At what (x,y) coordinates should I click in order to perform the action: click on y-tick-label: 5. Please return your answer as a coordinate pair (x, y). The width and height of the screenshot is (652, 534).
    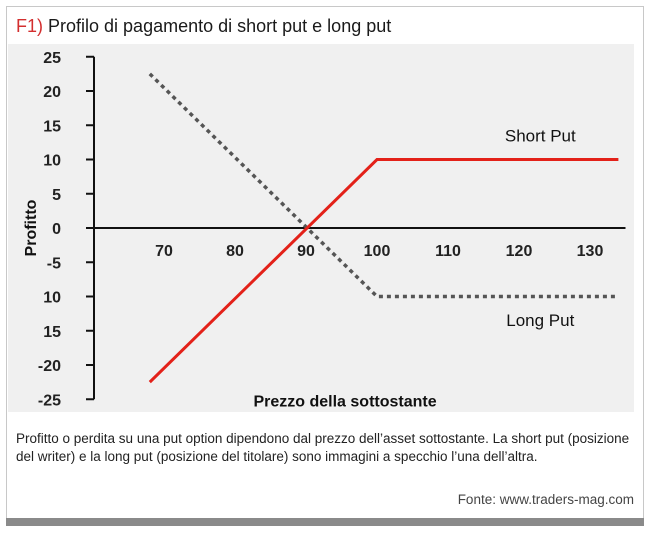
    Looking at the image, I should click on (56, 195).